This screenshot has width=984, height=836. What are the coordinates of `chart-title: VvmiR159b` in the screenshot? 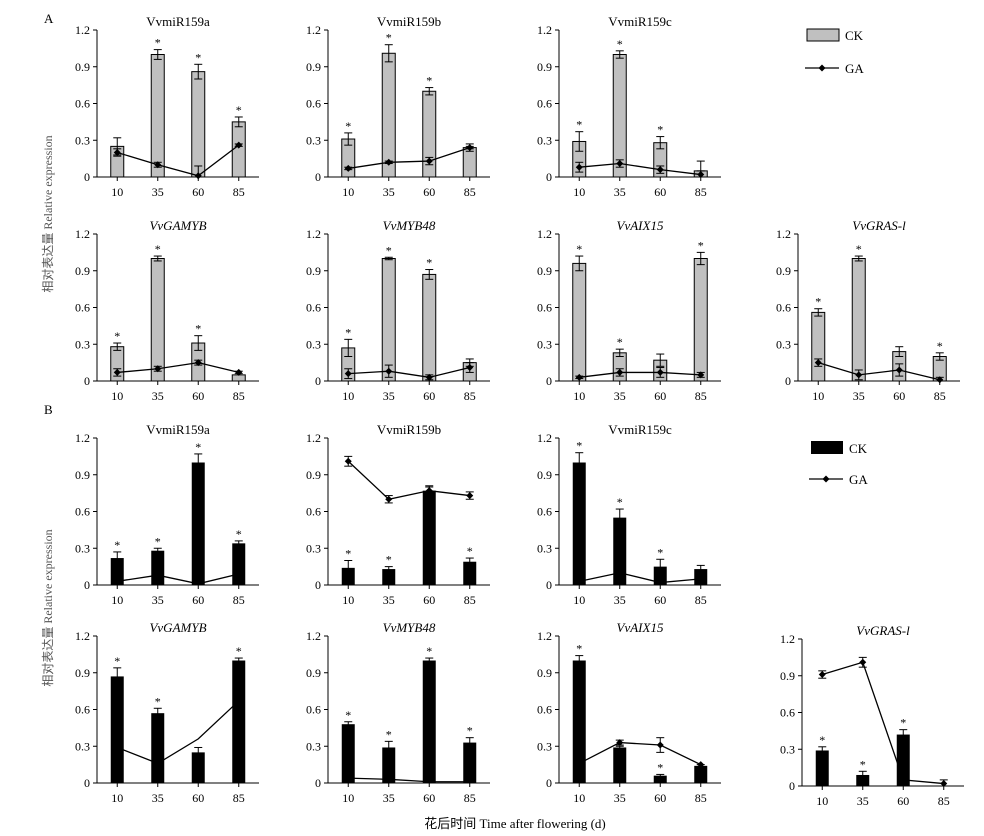 It's located at (409, 429).